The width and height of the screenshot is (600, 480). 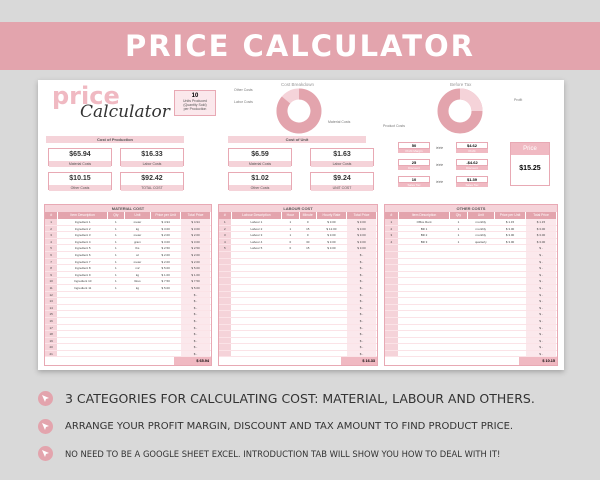 What do you see at coordinates (425, 222) in the screenshot?
I see `table-cell: Office Rent` at bounding box center [425, 222].